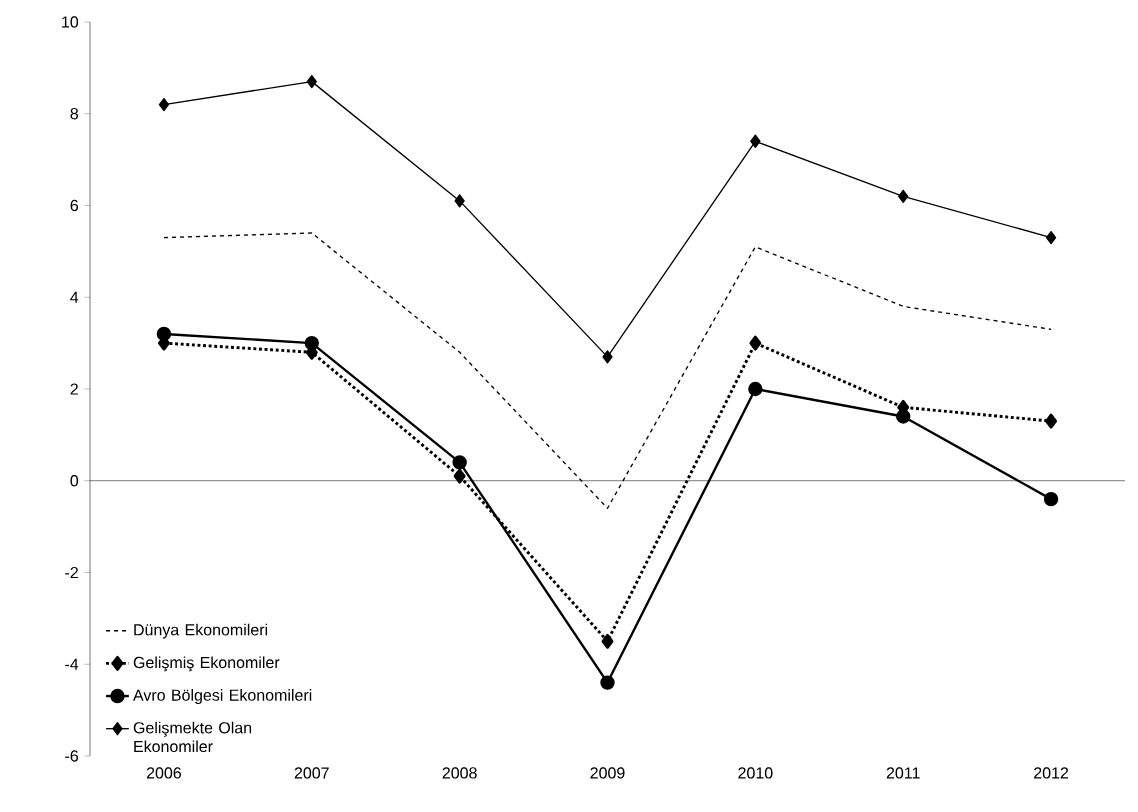 This screenshot has width=1138, height=812. Describe the element at coordinates (1051, 773) in the screenshot. I see `x-tick-label: 2012` at that location.